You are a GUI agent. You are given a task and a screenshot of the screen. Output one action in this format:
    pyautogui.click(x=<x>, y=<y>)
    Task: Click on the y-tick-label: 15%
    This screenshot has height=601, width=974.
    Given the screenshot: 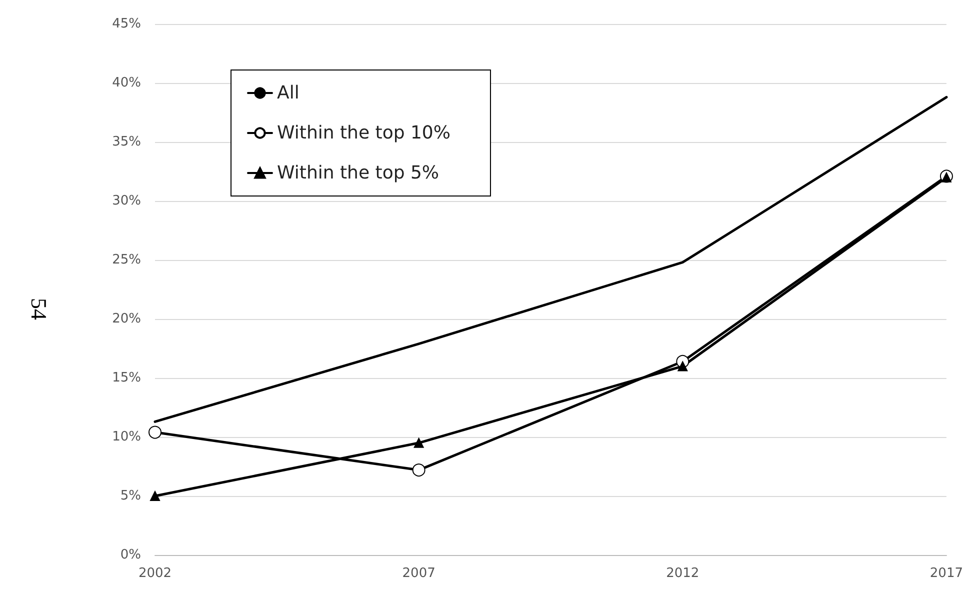 What is the action you would take?
    pyautogui.click(x=126, y=378)
    